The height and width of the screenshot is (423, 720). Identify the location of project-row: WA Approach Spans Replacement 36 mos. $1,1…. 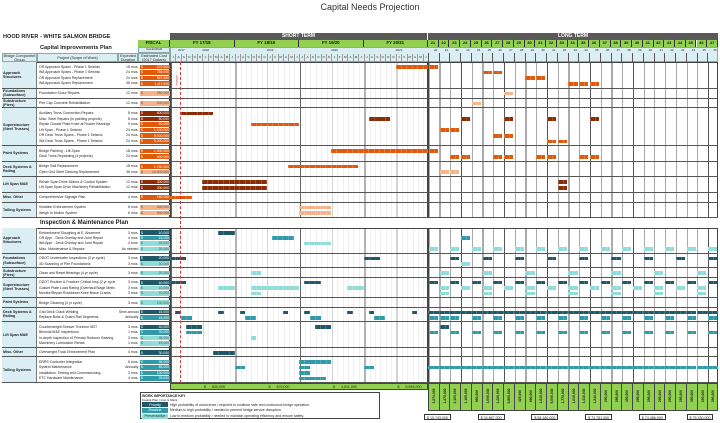
(360, 84).